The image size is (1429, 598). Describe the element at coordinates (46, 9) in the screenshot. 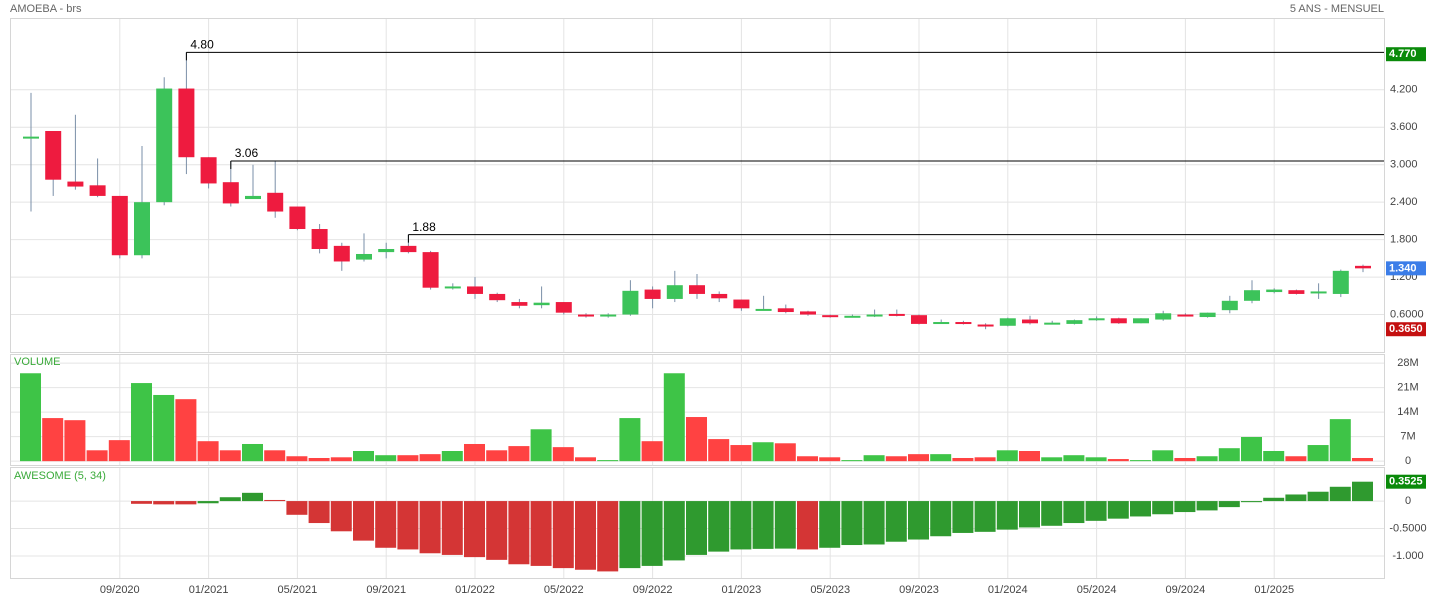

I see `chart-title: AMOEBA - brs` at that location.